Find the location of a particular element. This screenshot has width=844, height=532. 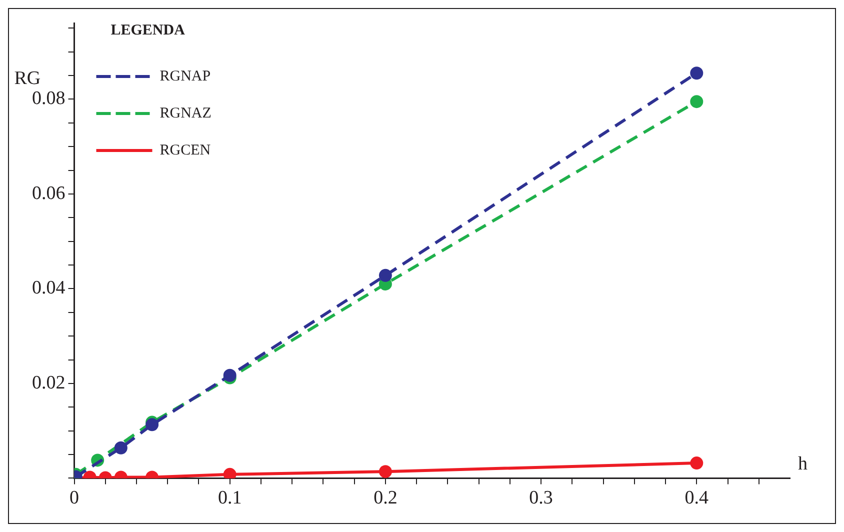

x-tick-label: 0.4 is located at coordinates (697, 498).